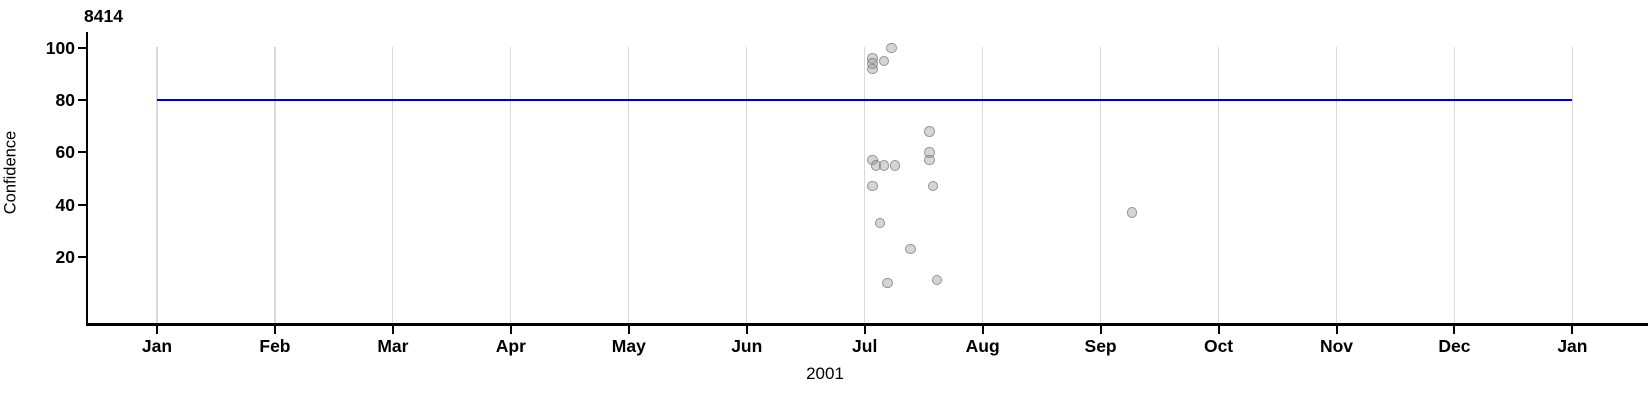  What do you see at coordinates (865, 346) in the screenshot?
I see `x-tick-label: Jul` at bounding box center [865, 346].